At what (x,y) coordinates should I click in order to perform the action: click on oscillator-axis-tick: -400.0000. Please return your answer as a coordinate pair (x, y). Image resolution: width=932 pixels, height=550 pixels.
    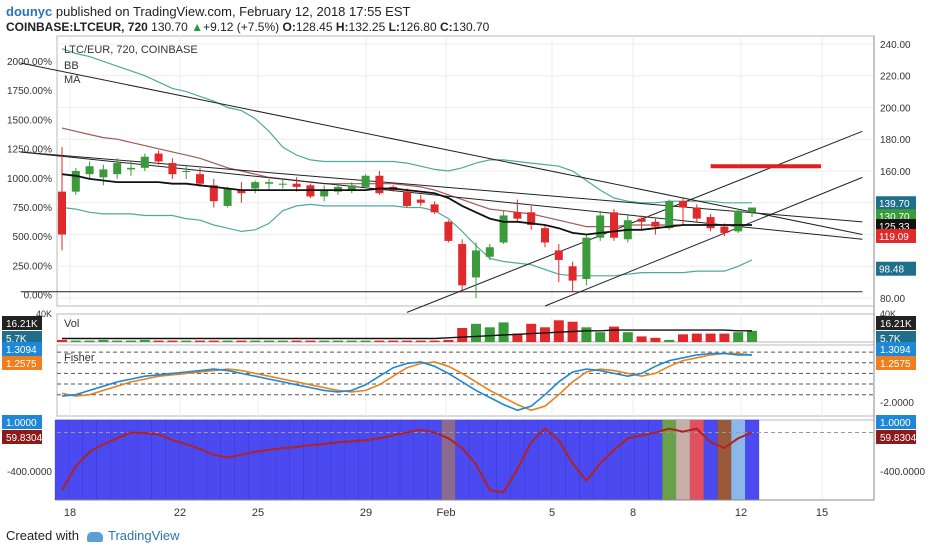
    Looking at the image, I should click on (902, 472).